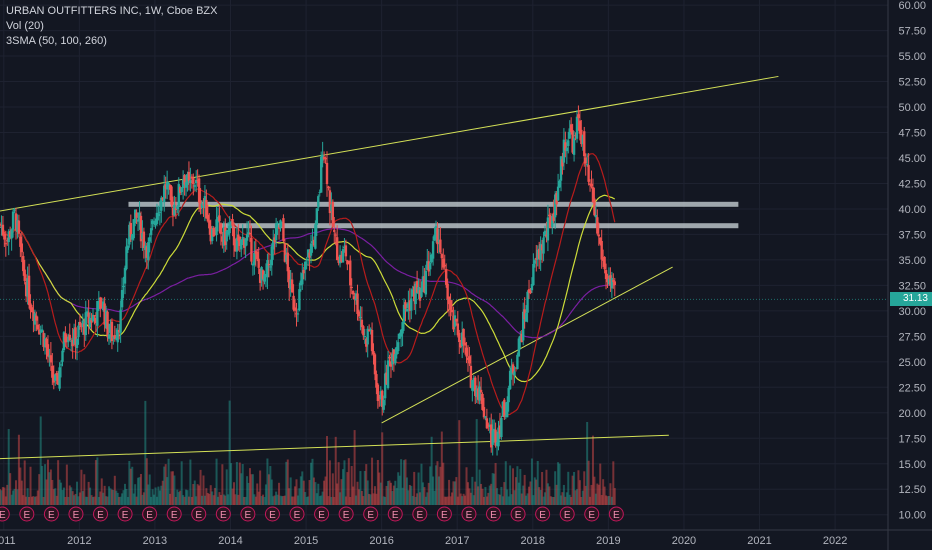  Describe the element at coordinates (912, 6) in the screenshot. I see `y-tick-label: 60.00` at that location.